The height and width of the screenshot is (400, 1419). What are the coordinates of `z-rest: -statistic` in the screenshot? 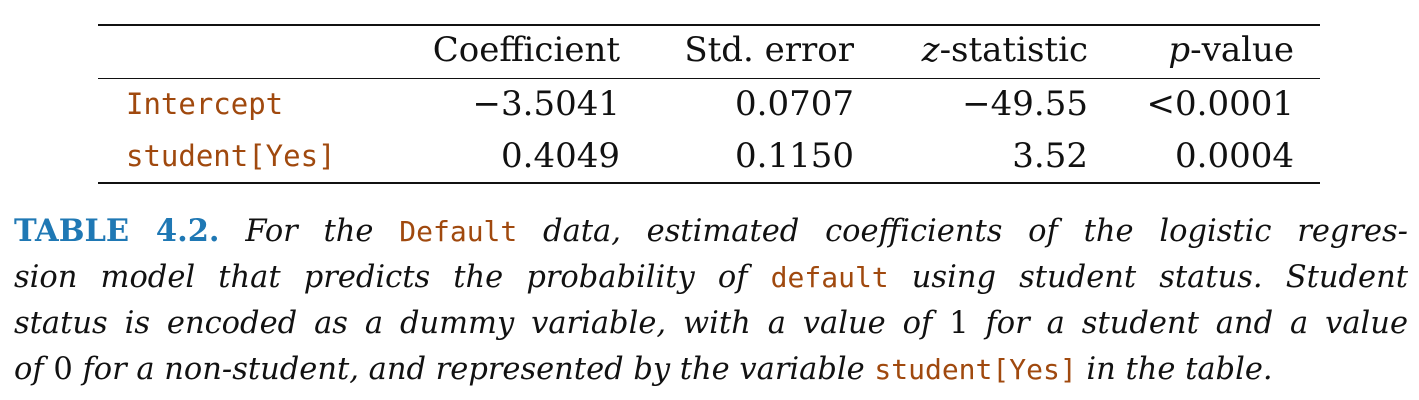 It's located at (1013, 50).